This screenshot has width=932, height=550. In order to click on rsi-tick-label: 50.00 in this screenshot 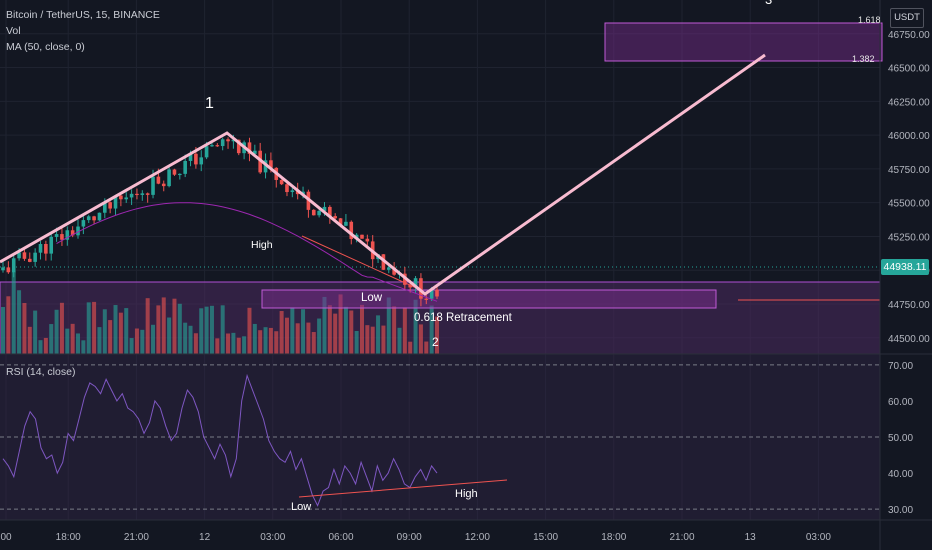, I will do `click(900, 438)`.